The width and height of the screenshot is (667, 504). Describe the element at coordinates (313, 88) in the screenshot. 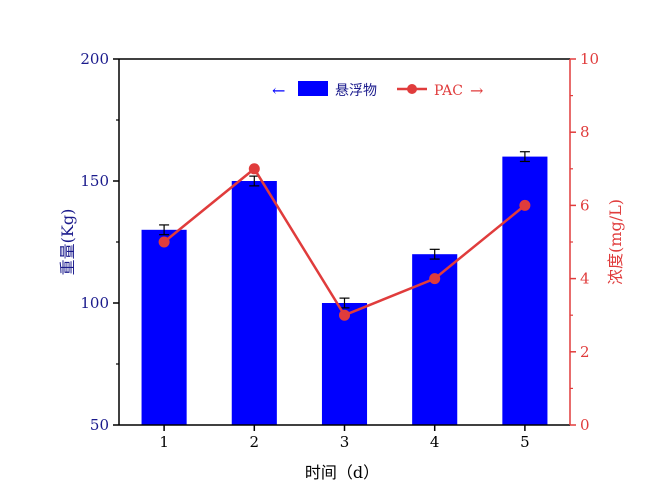

I see `legend-bar-swatch` at that location.